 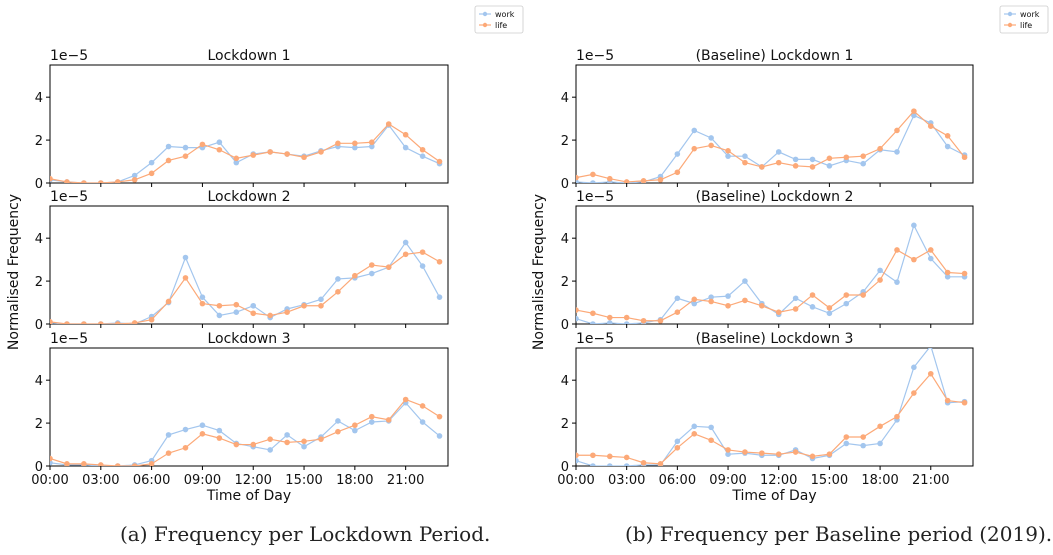 I want to click on chart-title: (Baseline) Lockdown 2, so click(x=775, y=197).